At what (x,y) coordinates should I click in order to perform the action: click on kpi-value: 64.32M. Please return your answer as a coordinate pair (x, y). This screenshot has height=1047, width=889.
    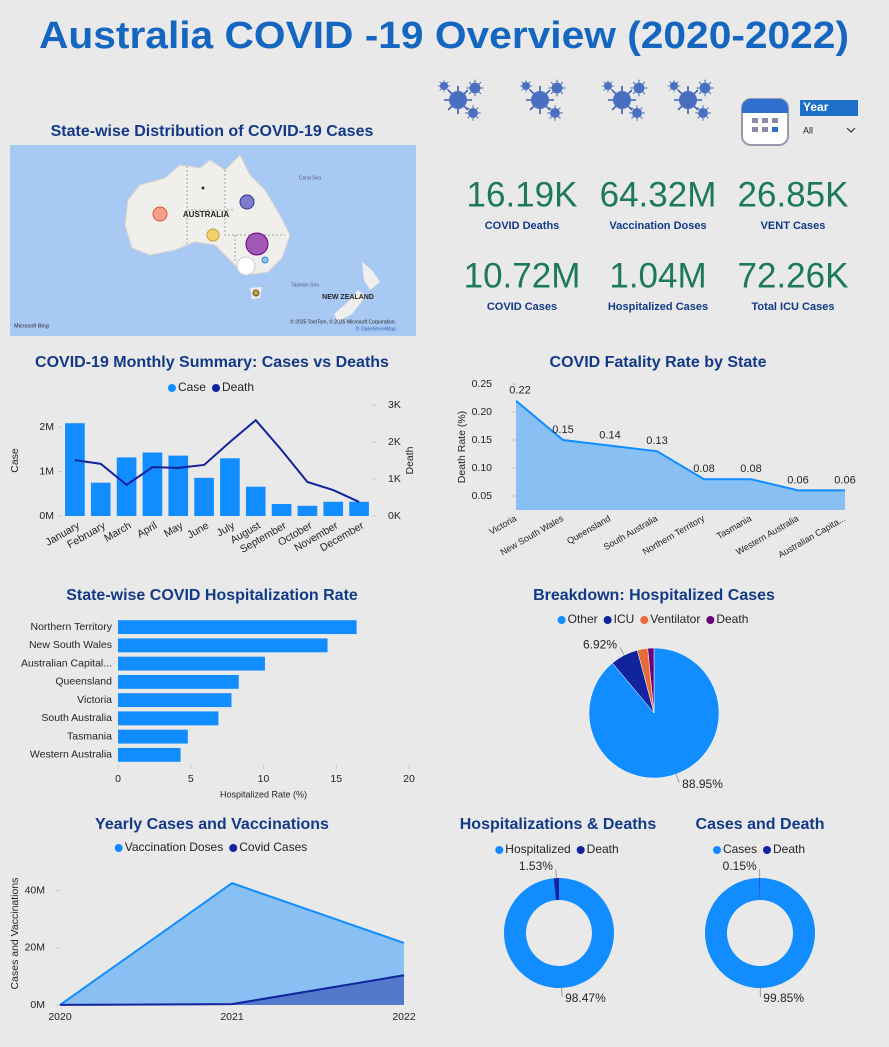
    Looking at the image, I should click on (658, 194).